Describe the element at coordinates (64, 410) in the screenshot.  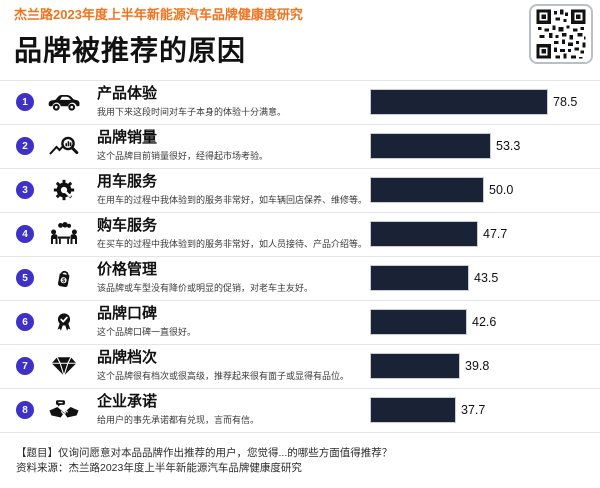
I see `handshake-icon` at that location.